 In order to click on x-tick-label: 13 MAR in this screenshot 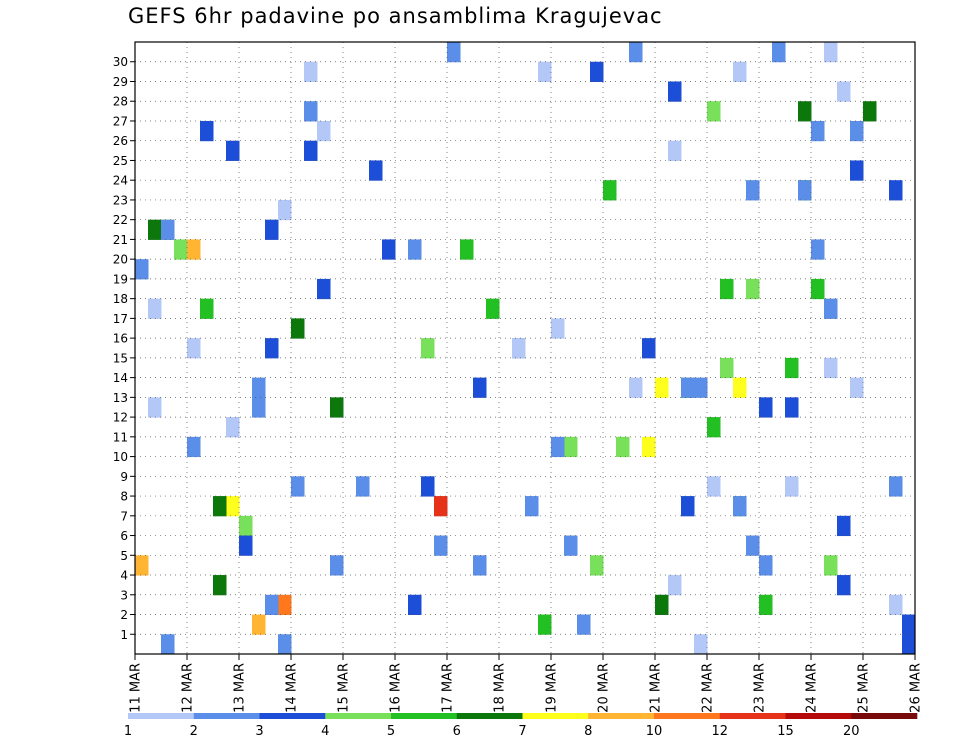, I will do `click(240, 688)`.